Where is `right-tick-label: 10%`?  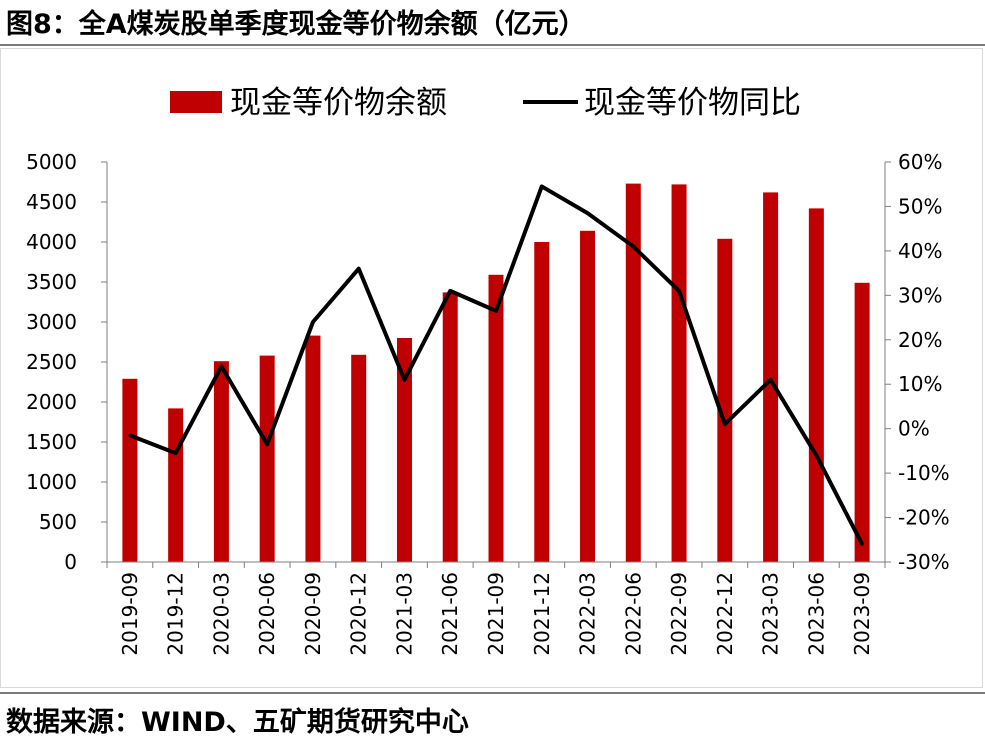
right-tick-label: 10% is located at coordinates (920, 384).